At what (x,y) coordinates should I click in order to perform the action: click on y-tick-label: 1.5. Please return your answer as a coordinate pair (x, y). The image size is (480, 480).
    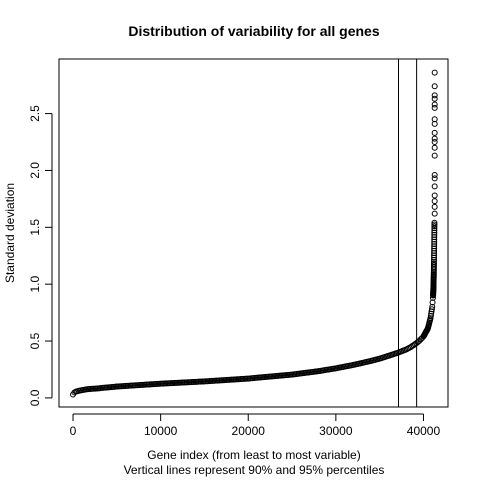
    Looking at the image, I should click on (35, 227).